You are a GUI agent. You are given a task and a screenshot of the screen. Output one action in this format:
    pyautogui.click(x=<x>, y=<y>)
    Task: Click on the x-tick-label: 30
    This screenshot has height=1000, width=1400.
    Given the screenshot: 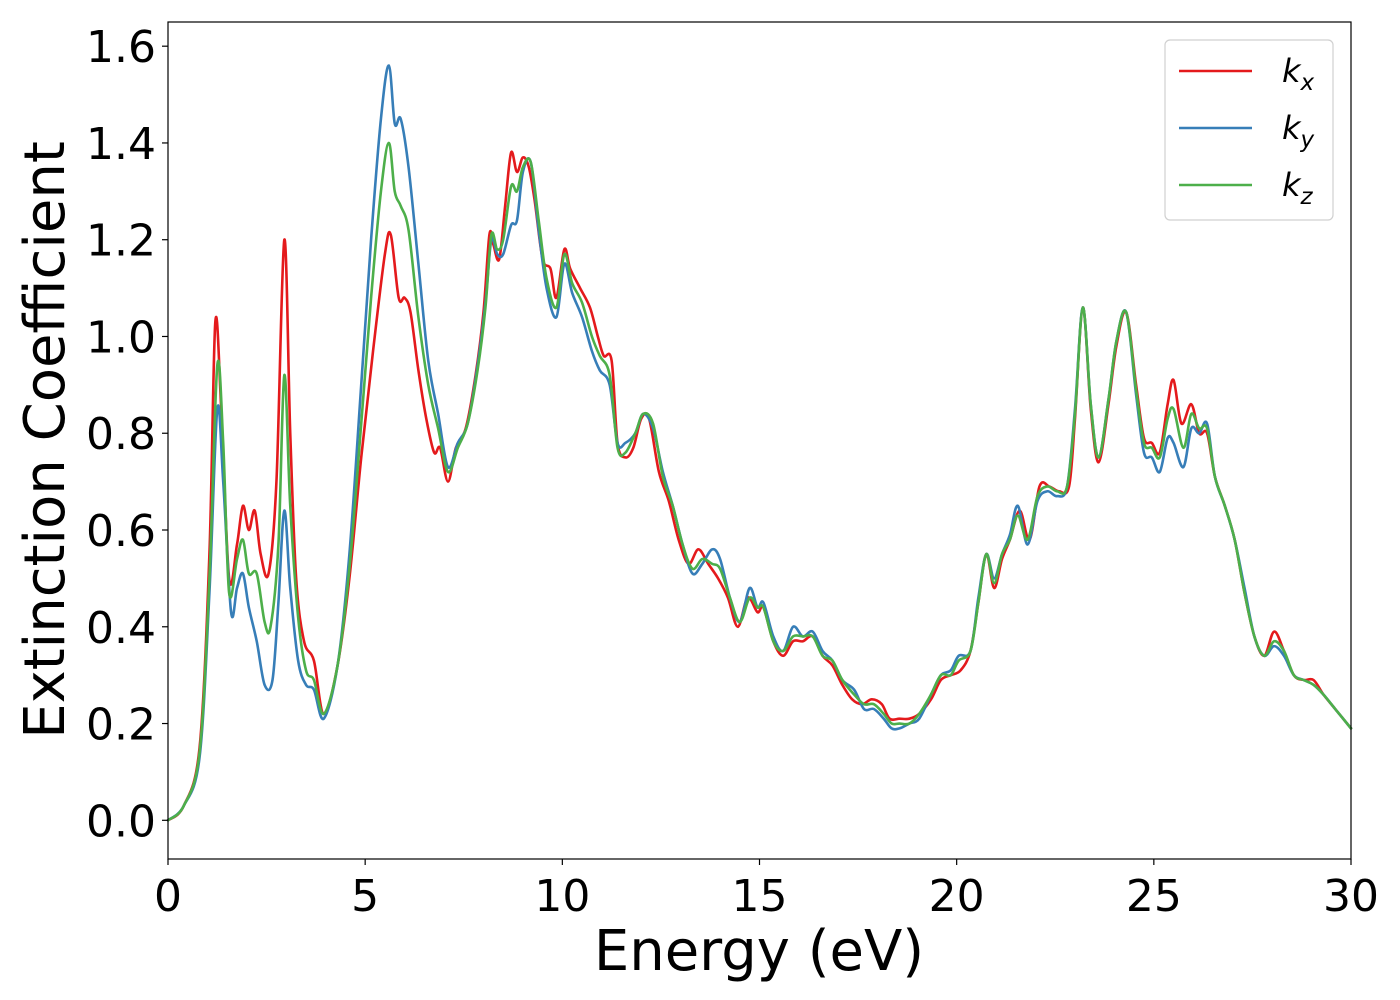 What is the action you would take?
    pyautogui.click(x=1351, y=896)
    